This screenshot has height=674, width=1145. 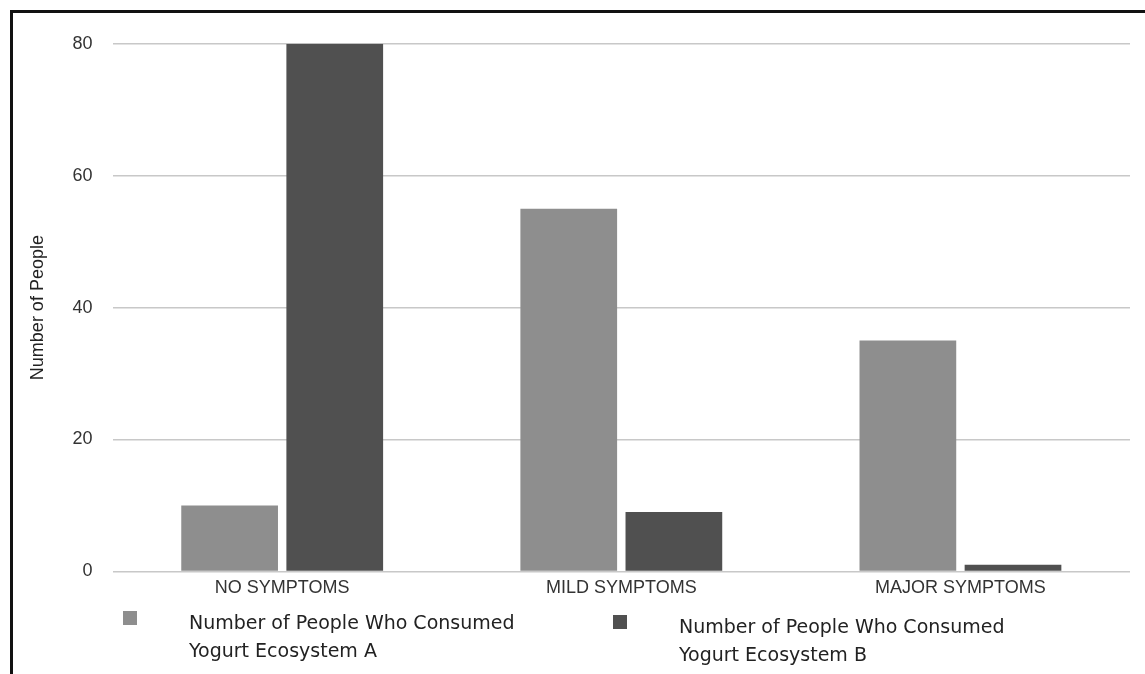 I want to click on text: Number of People Who Consumed Yogurt Ecosystem B, so click(x=842, y=640).